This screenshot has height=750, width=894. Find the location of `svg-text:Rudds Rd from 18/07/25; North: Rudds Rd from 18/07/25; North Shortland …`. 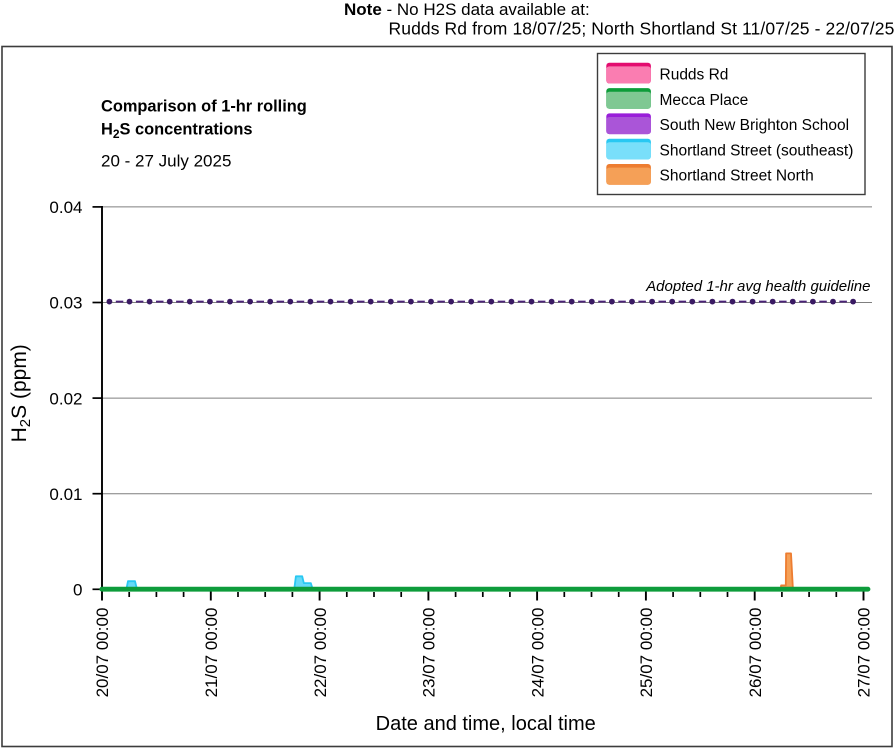

svg-text:Rudds Rd from 18/07/25; North: Rudds Rd from 18/07/25; North Shortland … is located at coordinates (641, 29).